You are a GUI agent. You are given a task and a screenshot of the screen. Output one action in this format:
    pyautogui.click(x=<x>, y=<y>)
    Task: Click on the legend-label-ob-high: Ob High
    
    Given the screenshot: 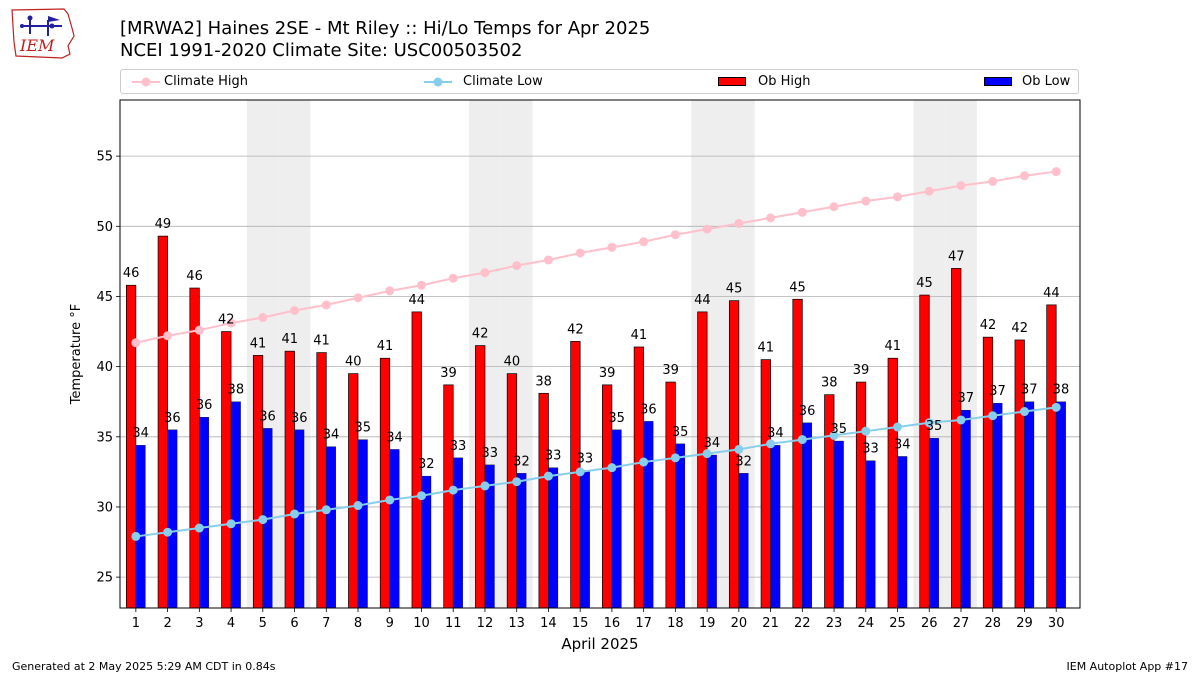 What is the action you would take?
    pyautogui.click(x=784, y=81)
    